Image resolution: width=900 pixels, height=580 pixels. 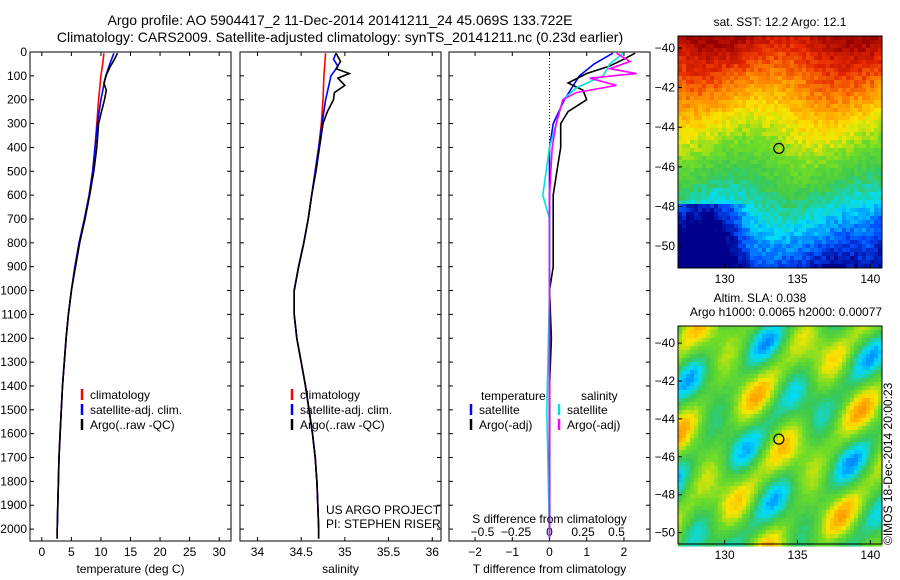 What do you see at coordinates (583, 532) in the screenshot?
I see `s-tick-label: 0.25` at bounding box center [583, 532].